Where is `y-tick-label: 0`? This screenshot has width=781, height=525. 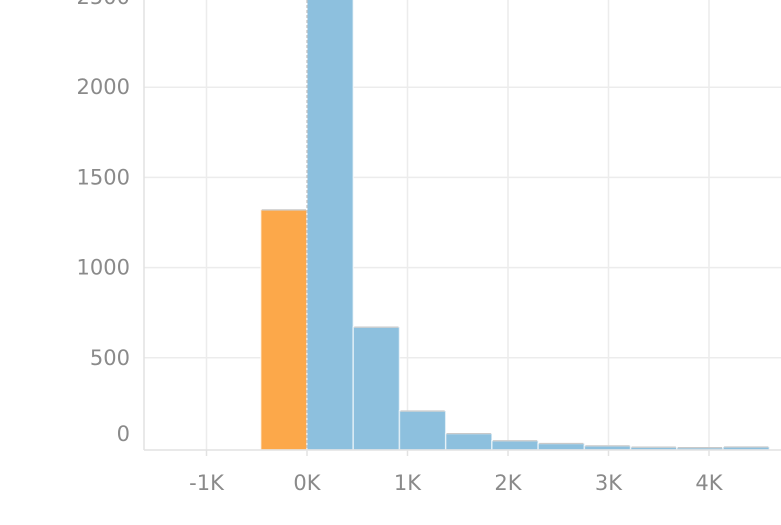
y-tick-label: 0 is located at coordinates (123, 434).